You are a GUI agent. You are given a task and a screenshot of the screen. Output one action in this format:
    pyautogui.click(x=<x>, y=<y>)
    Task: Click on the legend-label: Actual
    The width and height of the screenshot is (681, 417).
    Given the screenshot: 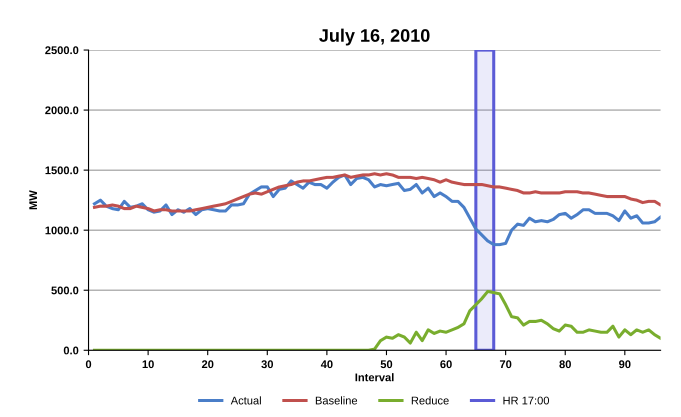 What is the action you would take?
    pyautogui.click(x=245, y=400)
    